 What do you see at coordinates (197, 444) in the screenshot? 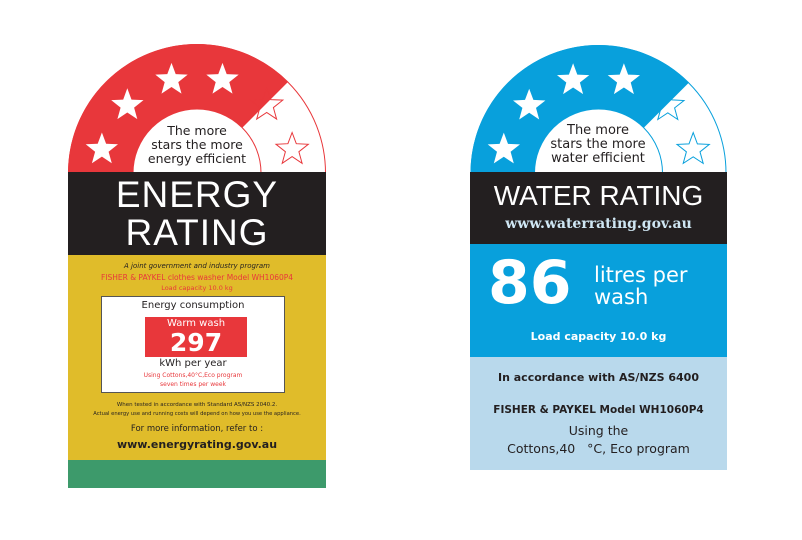
I see `energy-website-link: www.energyrating.gov.au` at bounding box center [197, 444].